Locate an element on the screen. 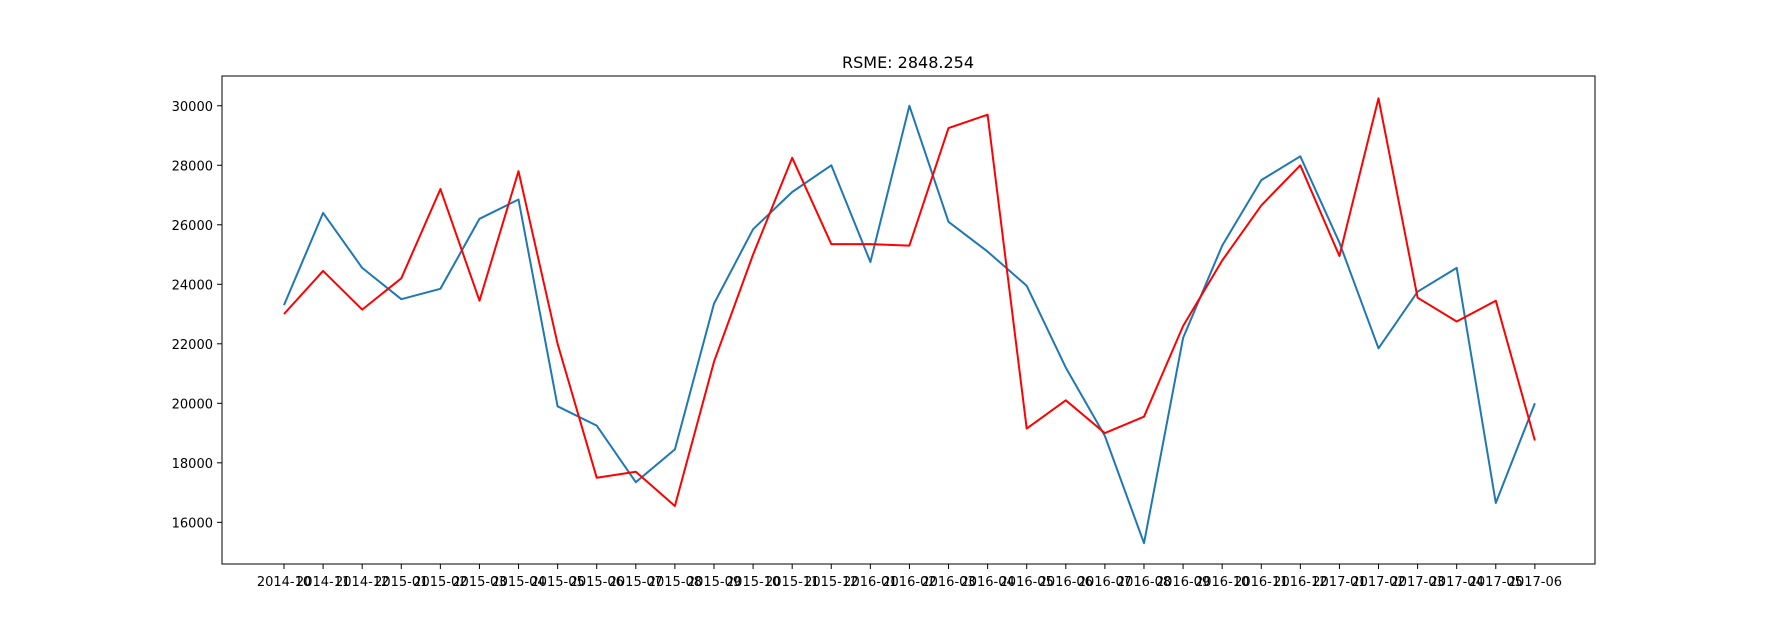 The width and height of the screenshot is (1770, 638). x-tick-label: 2015-06 is located at coordinates (597, 582).